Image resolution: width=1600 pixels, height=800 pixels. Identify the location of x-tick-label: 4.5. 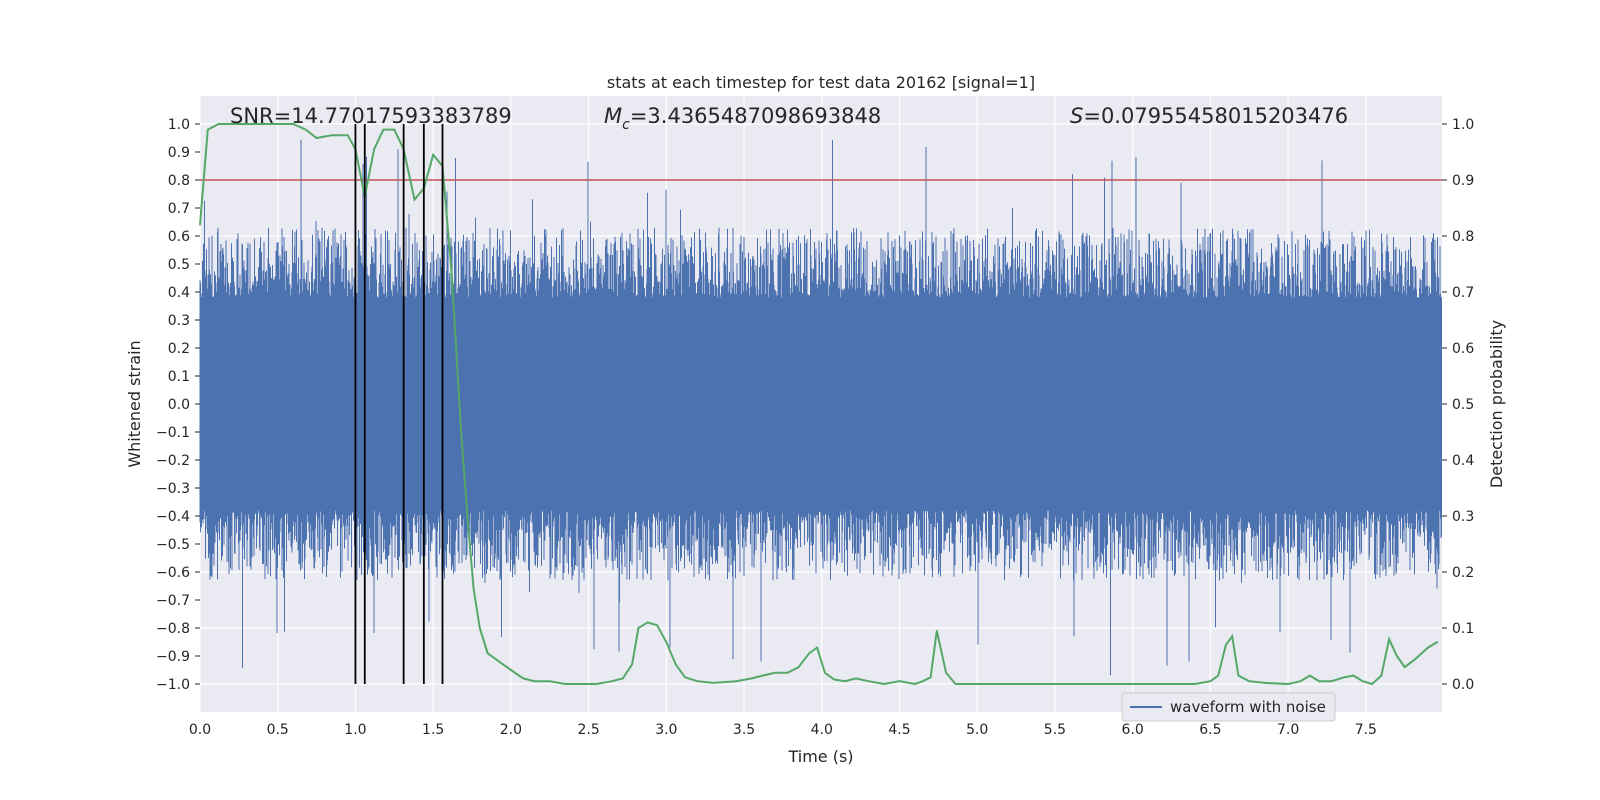
(899, 730).